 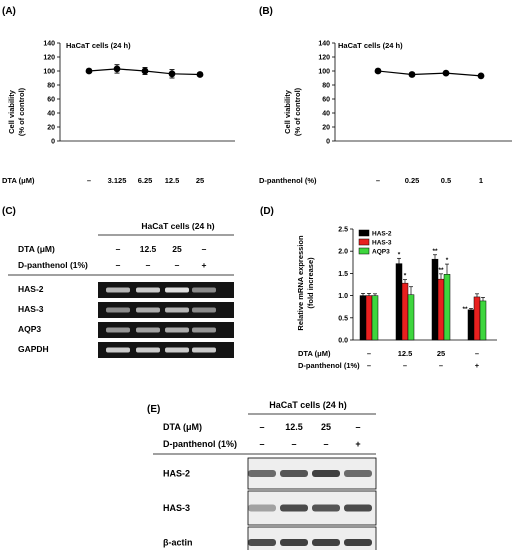 What do you see at coordinates (178, 543) in the screenshot?
I see `blot-row-label: β-actin` at bounding box center [178, 543].